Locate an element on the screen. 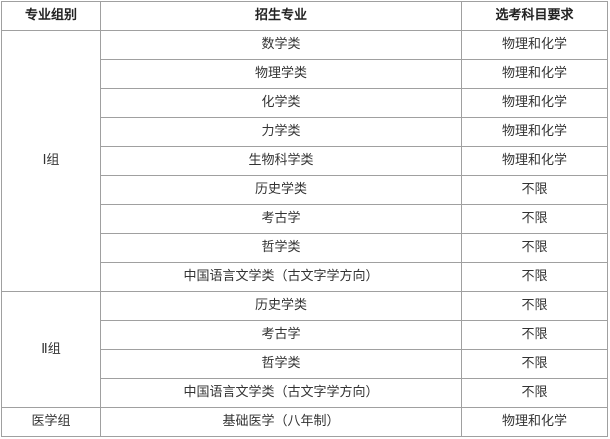 The width and height of the screenshot is (610, 439). major-cell: 化学类 is located at coordinates (281, 103).